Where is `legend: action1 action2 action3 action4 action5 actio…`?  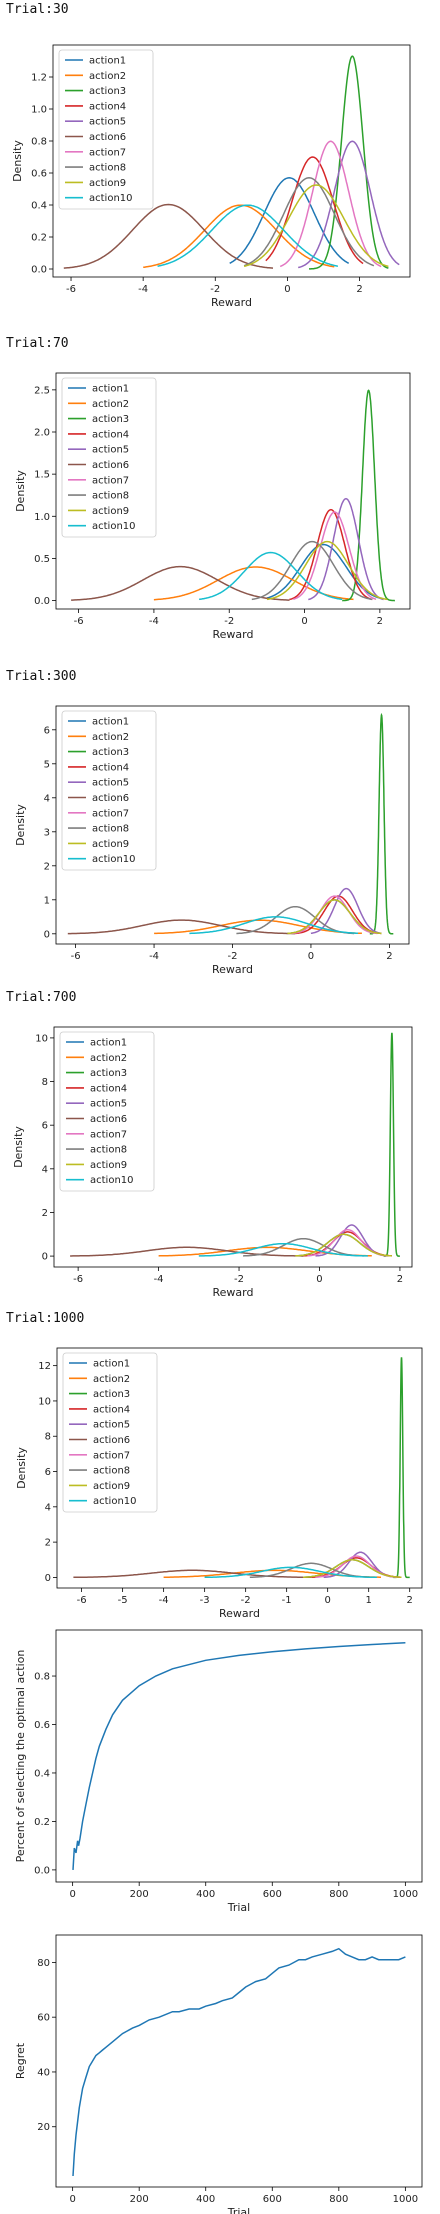
legend: action1 action2 action3 action4 action5 actio… is located at coordinates (106, 129).